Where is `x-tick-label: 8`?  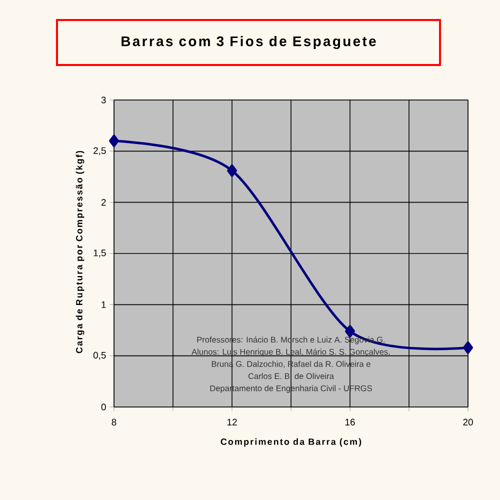
x-tick-label: 8 is located at coordinates (114, 422).